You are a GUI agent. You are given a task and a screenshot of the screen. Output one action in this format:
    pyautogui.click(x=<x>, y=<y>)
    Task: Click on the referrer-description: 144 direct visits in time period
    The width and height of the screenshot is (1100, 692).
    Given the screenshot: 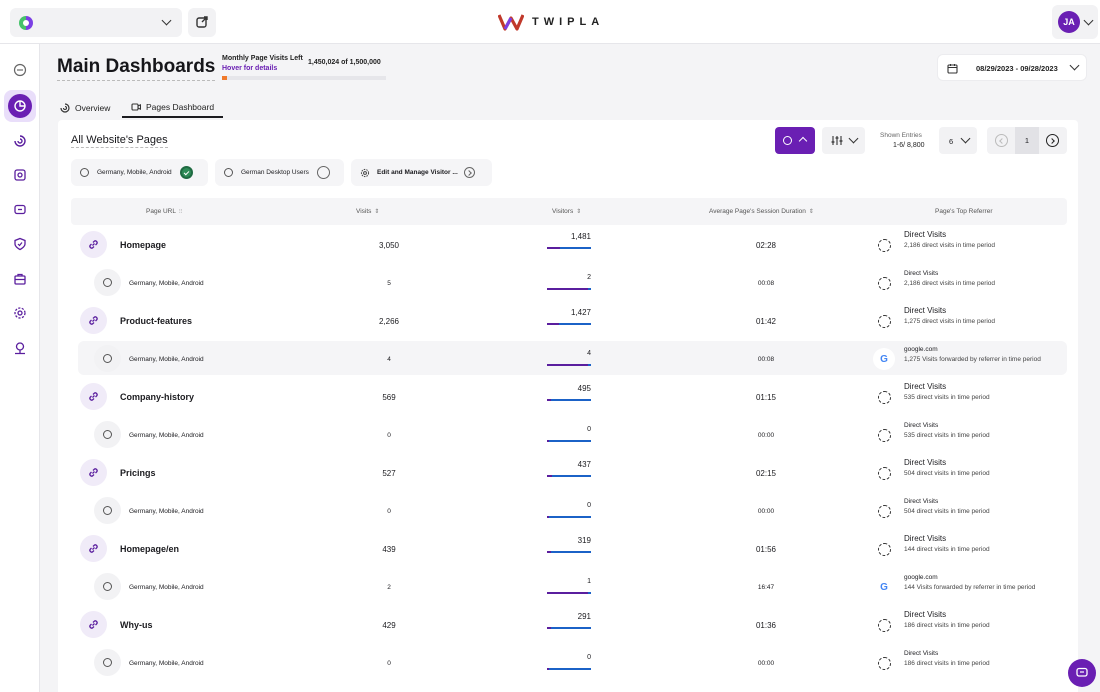 What is the action you would take?
    pyautogui.click(x=947, y=549)
    